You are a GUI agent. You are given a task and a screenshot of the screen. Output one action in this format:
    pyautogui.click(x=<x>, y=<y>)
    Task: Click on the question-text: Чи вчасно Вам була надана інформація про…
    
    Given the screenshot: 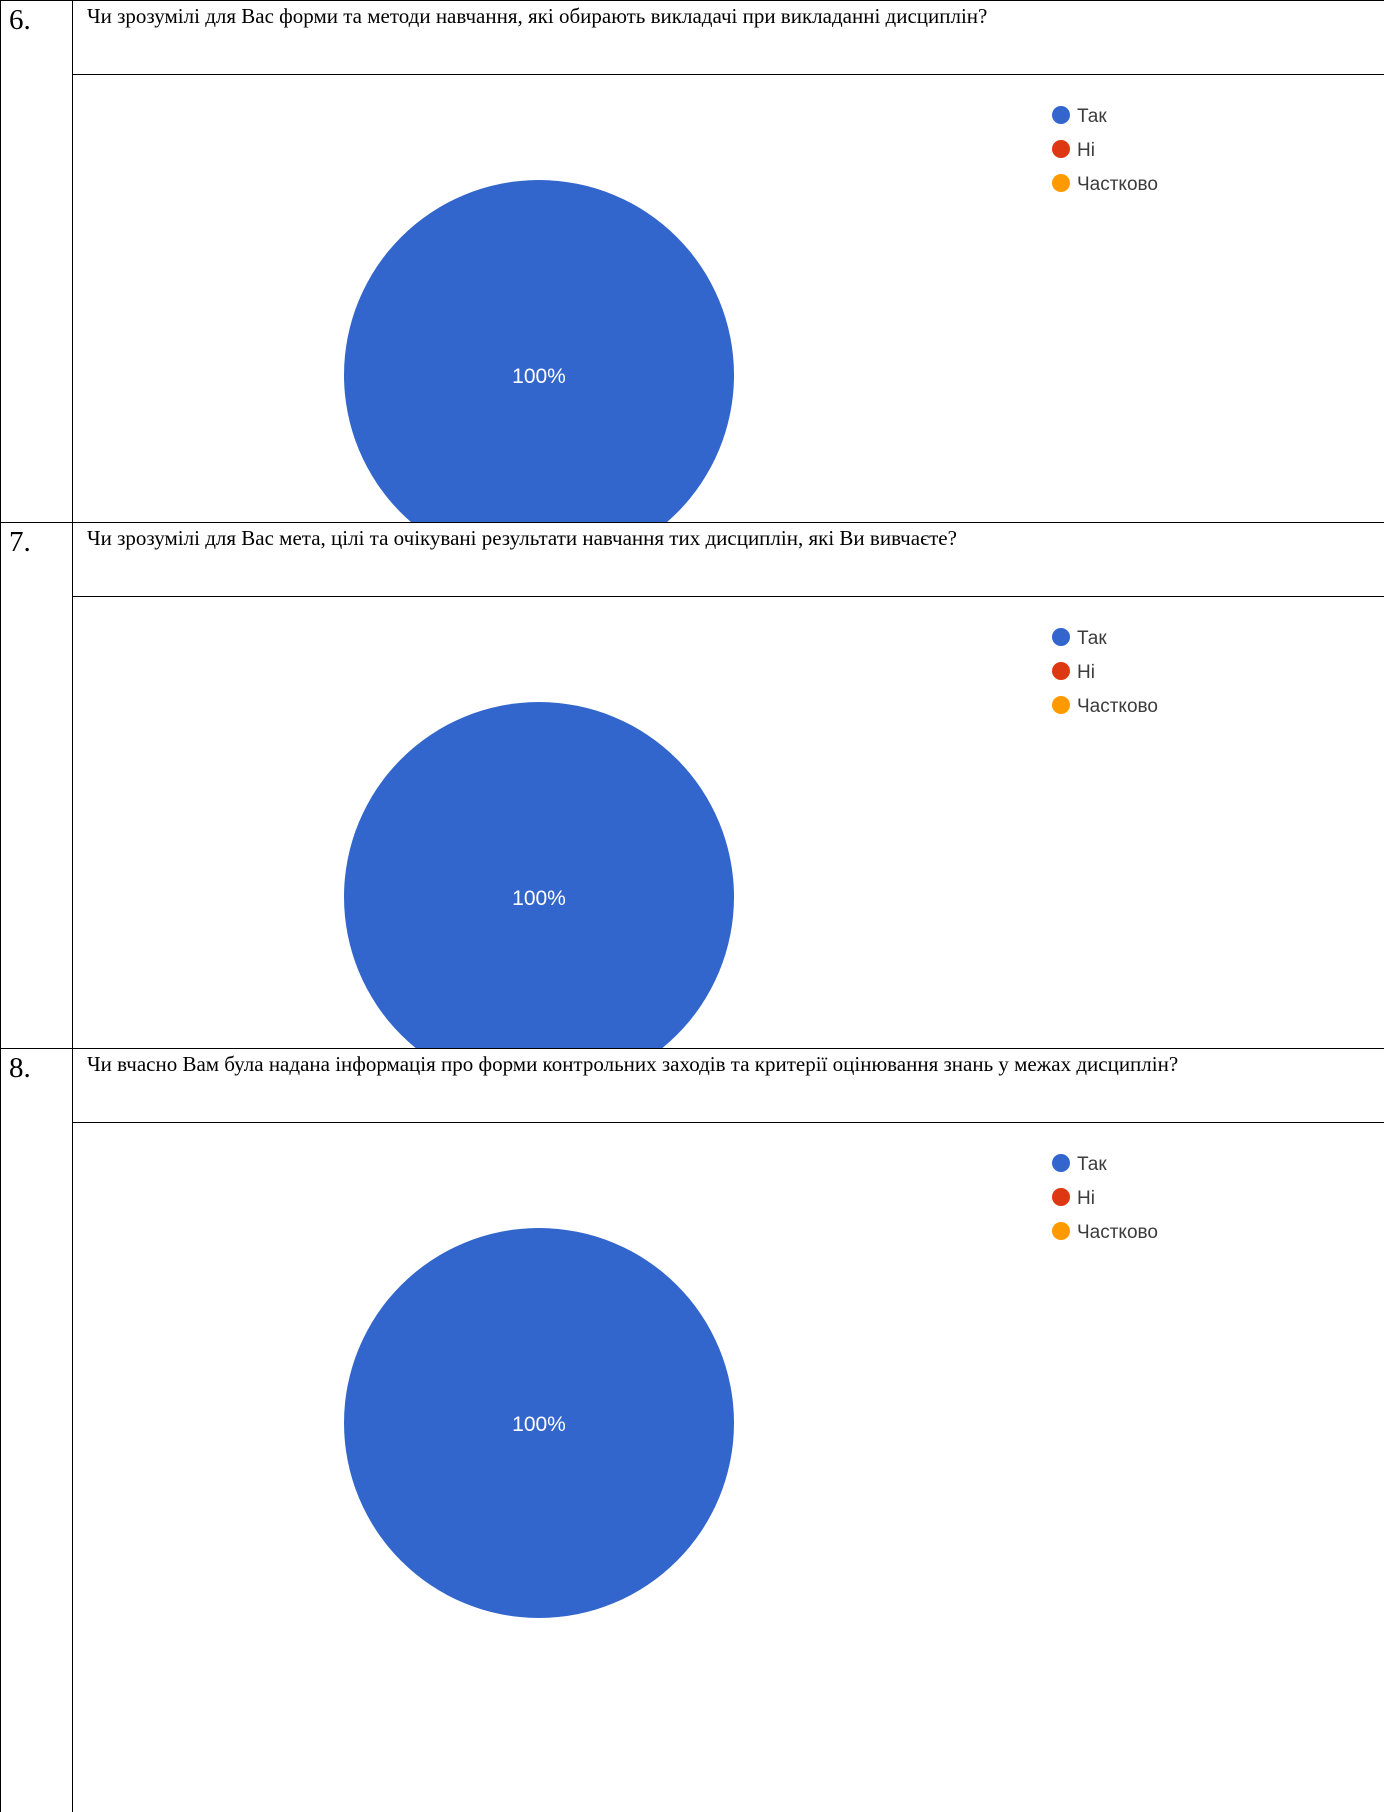 What is the action you would take?
    pyautogui.click(x=728, y=1085)
    